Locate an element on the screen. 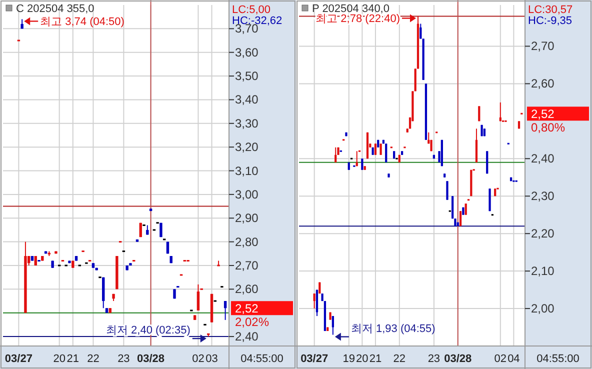  y-tick-label: 3,40 is located at coordinates (247, 99).